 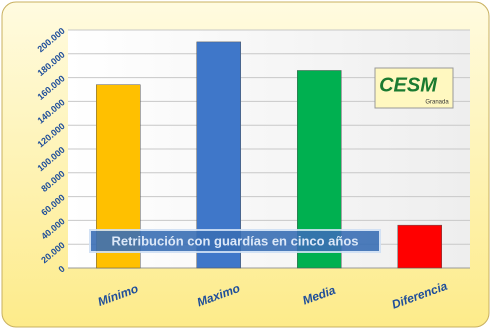 I want to click on annotation: Retribución con guardías en cinco años, so click(x=234, y=240).